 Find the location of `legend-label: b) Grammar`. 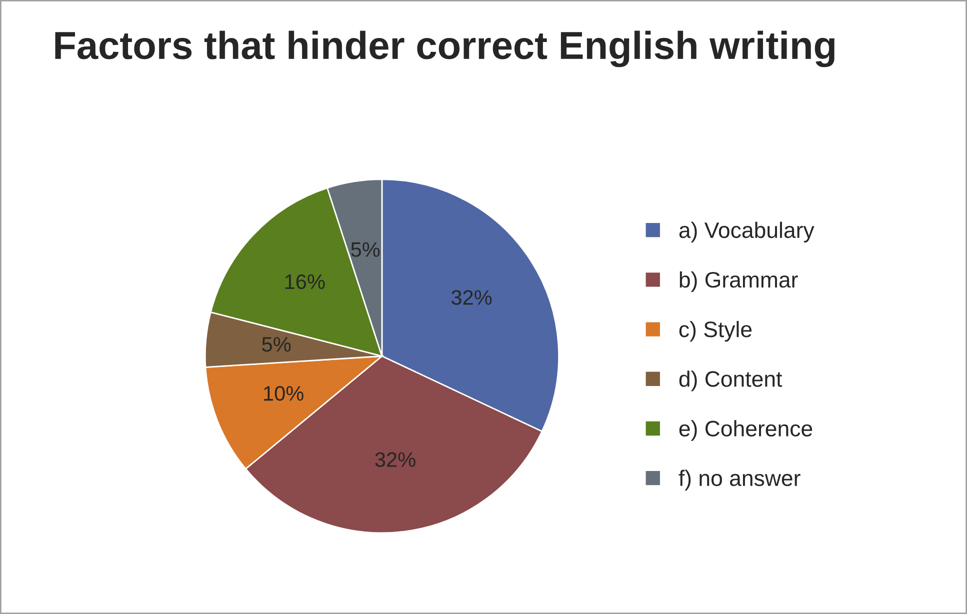

legend-label: b) Grammar is located at coordinates (739, 281).